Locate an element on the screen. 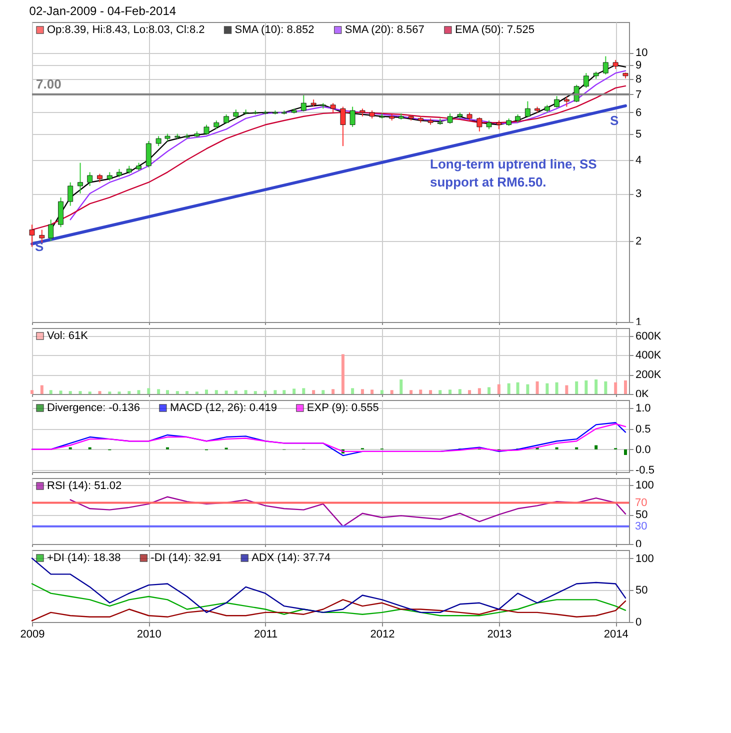 This screenshot has height=733, width=731. legend-label: EXP (9): 0.555 is located at coordinates (342, 408).